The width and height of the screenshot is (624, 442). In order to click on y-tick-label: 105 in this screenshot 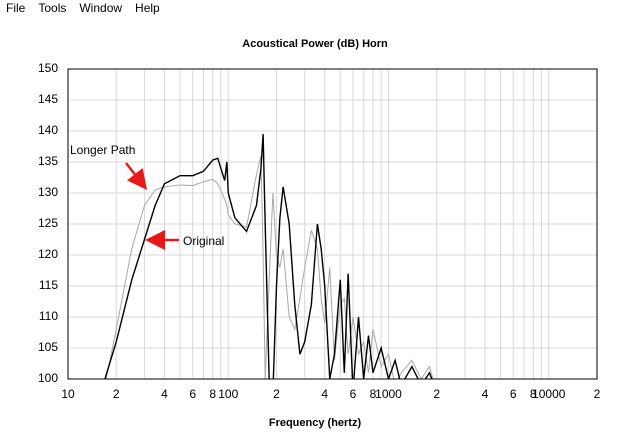, I will do `click(48, 347)`.